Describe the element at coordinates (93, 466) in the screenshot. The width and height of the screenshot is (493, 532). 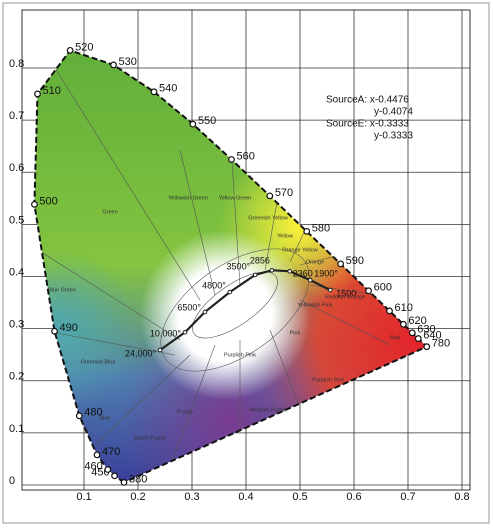
I see `wavelength-label: 460` at that location.